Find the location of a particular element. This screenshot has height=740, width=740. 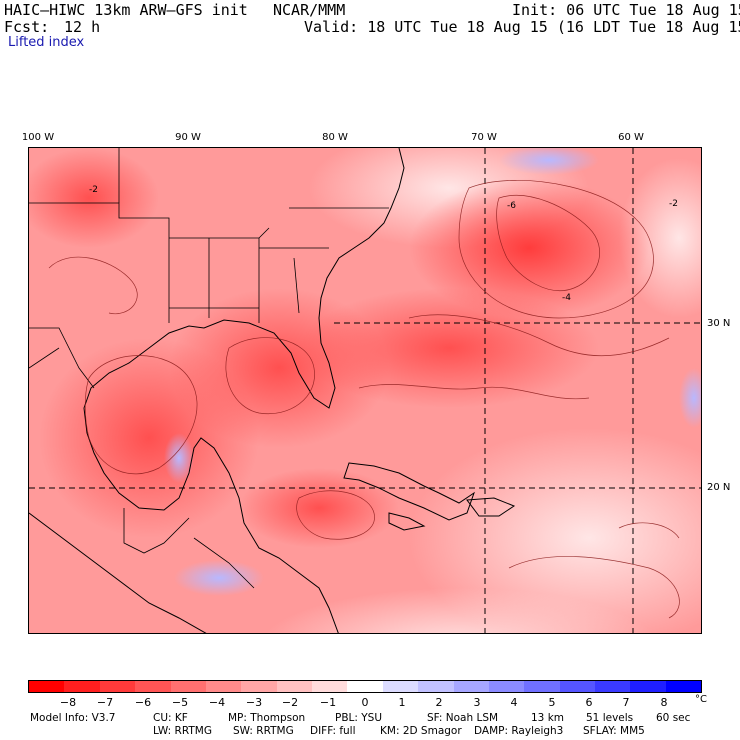

colorbar is located at coordinates (365, 686).